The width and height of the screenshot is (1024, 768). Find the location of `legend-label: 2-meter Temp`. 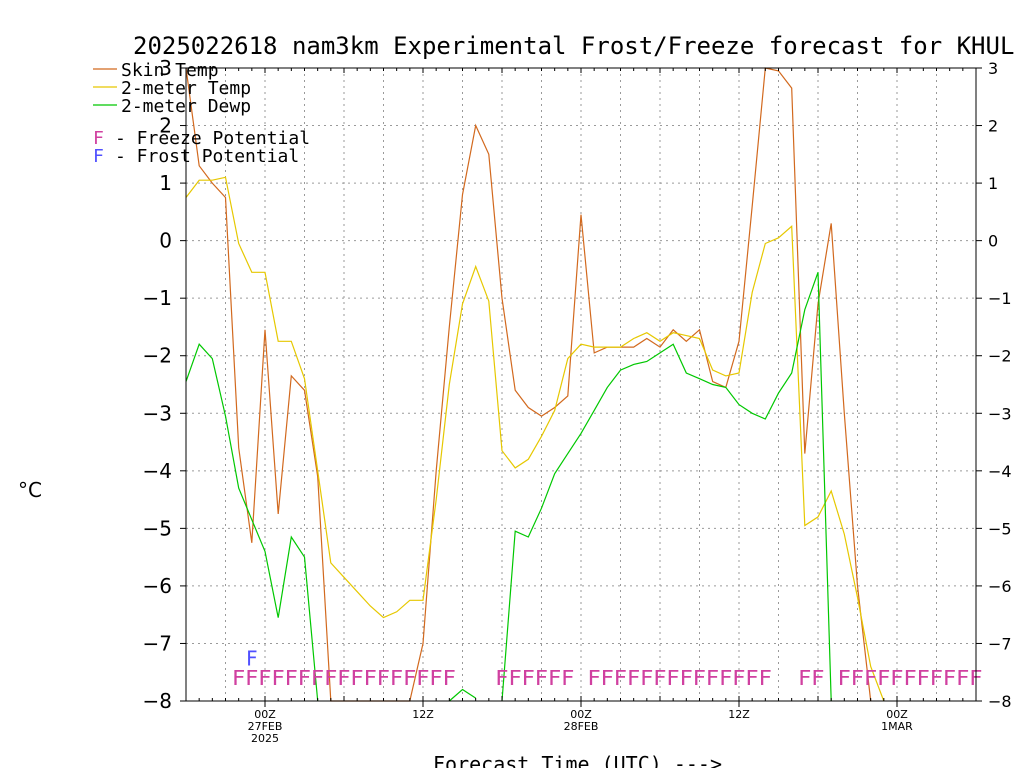

legend-label: 2-meter Temp is located at coordinates (186, 88).